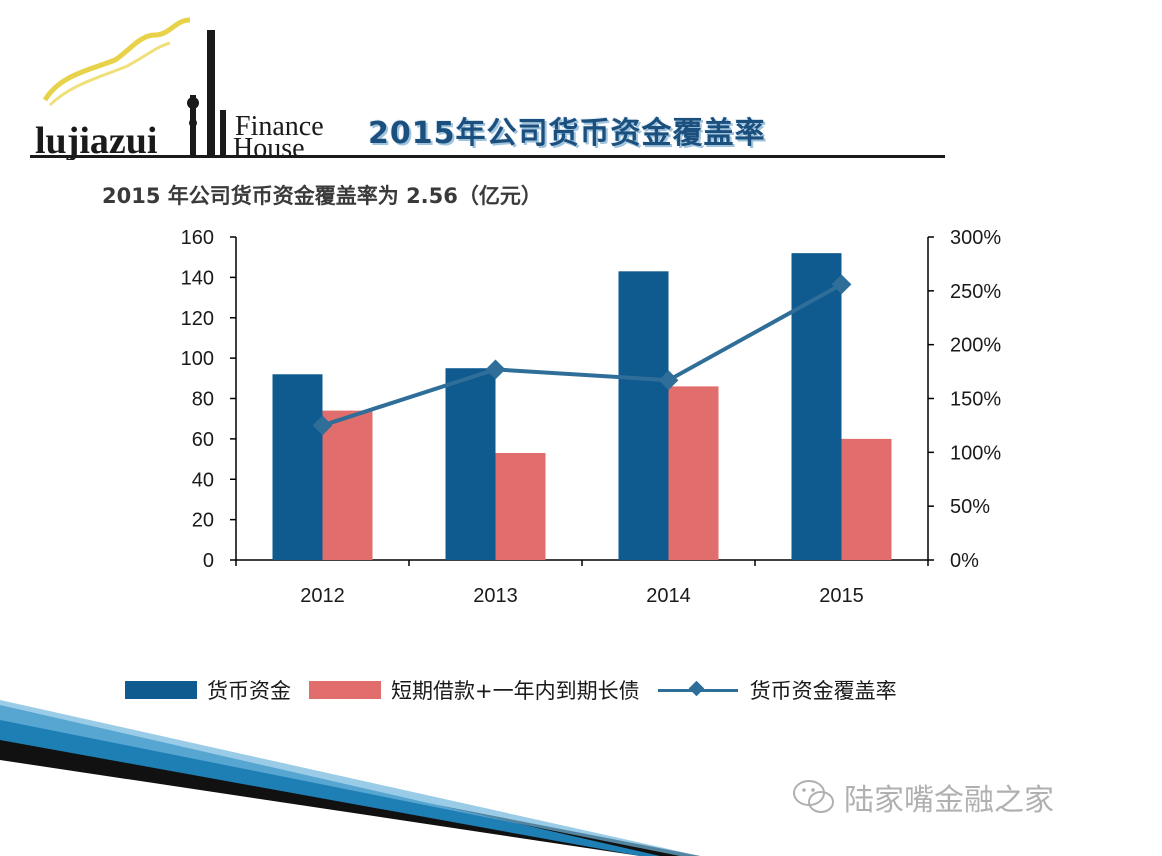  What do you see at coordinates (197, 238) in the screenshot?
I see `y-tick-label: 160` at bounding box center [197, 238].